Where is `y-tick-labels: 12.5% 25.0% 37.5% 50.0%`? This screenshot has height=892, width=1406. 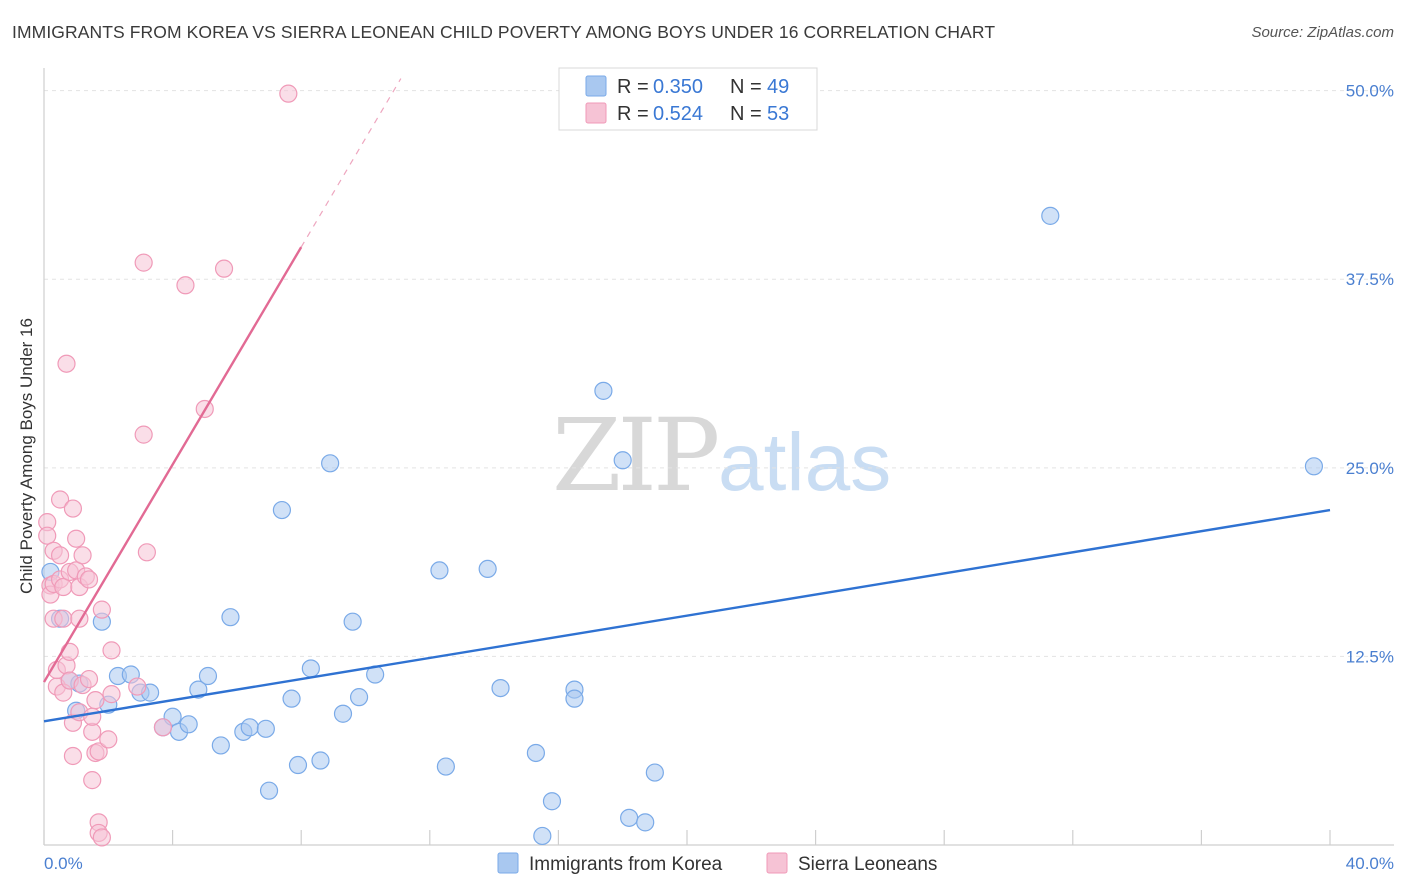
y-tick-labels: 12.5% 25.0% 37.5% 50.0% is located at coordinates (1370, 374).